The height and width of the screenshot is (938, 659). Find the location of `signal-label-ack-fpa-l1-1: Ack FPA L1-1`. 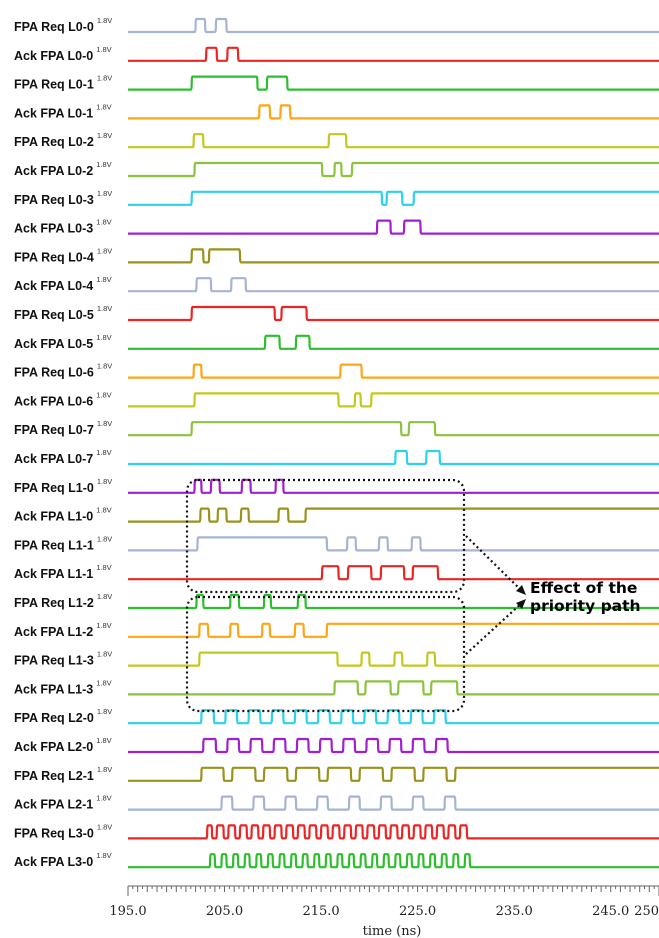

signal-label-ack-fpa-l1-1: Ack FPA L1-1 is located at coordinates (53, 574).